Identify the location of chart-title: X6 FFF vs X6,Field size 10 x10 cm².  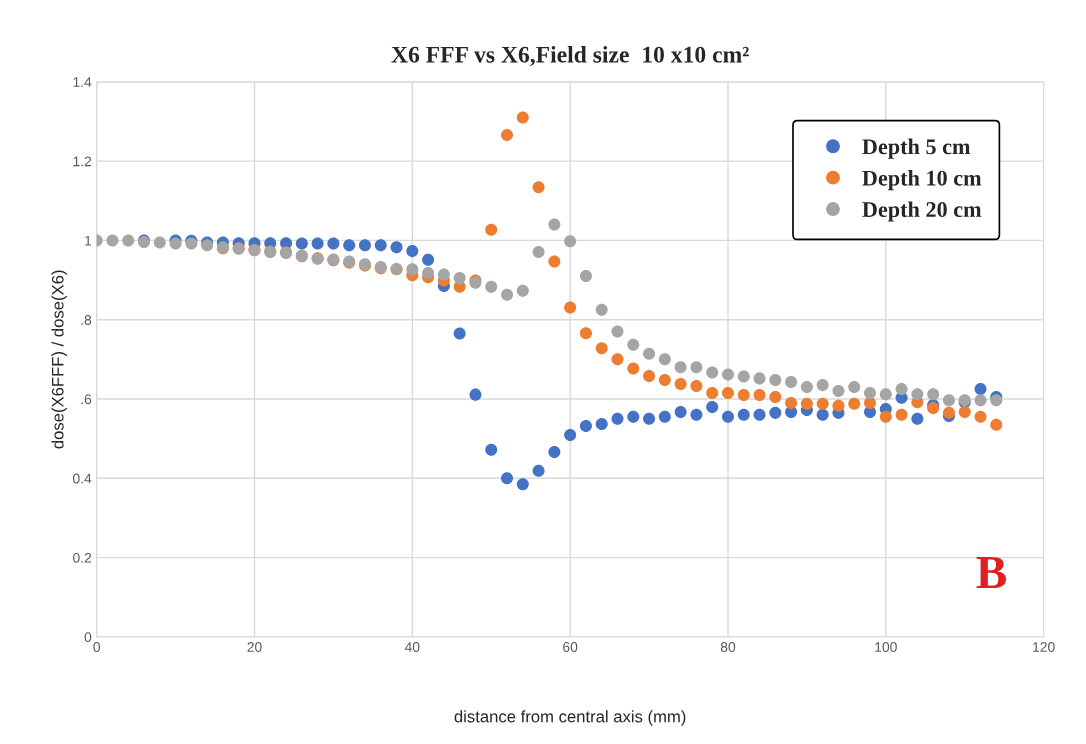
(570, 56).